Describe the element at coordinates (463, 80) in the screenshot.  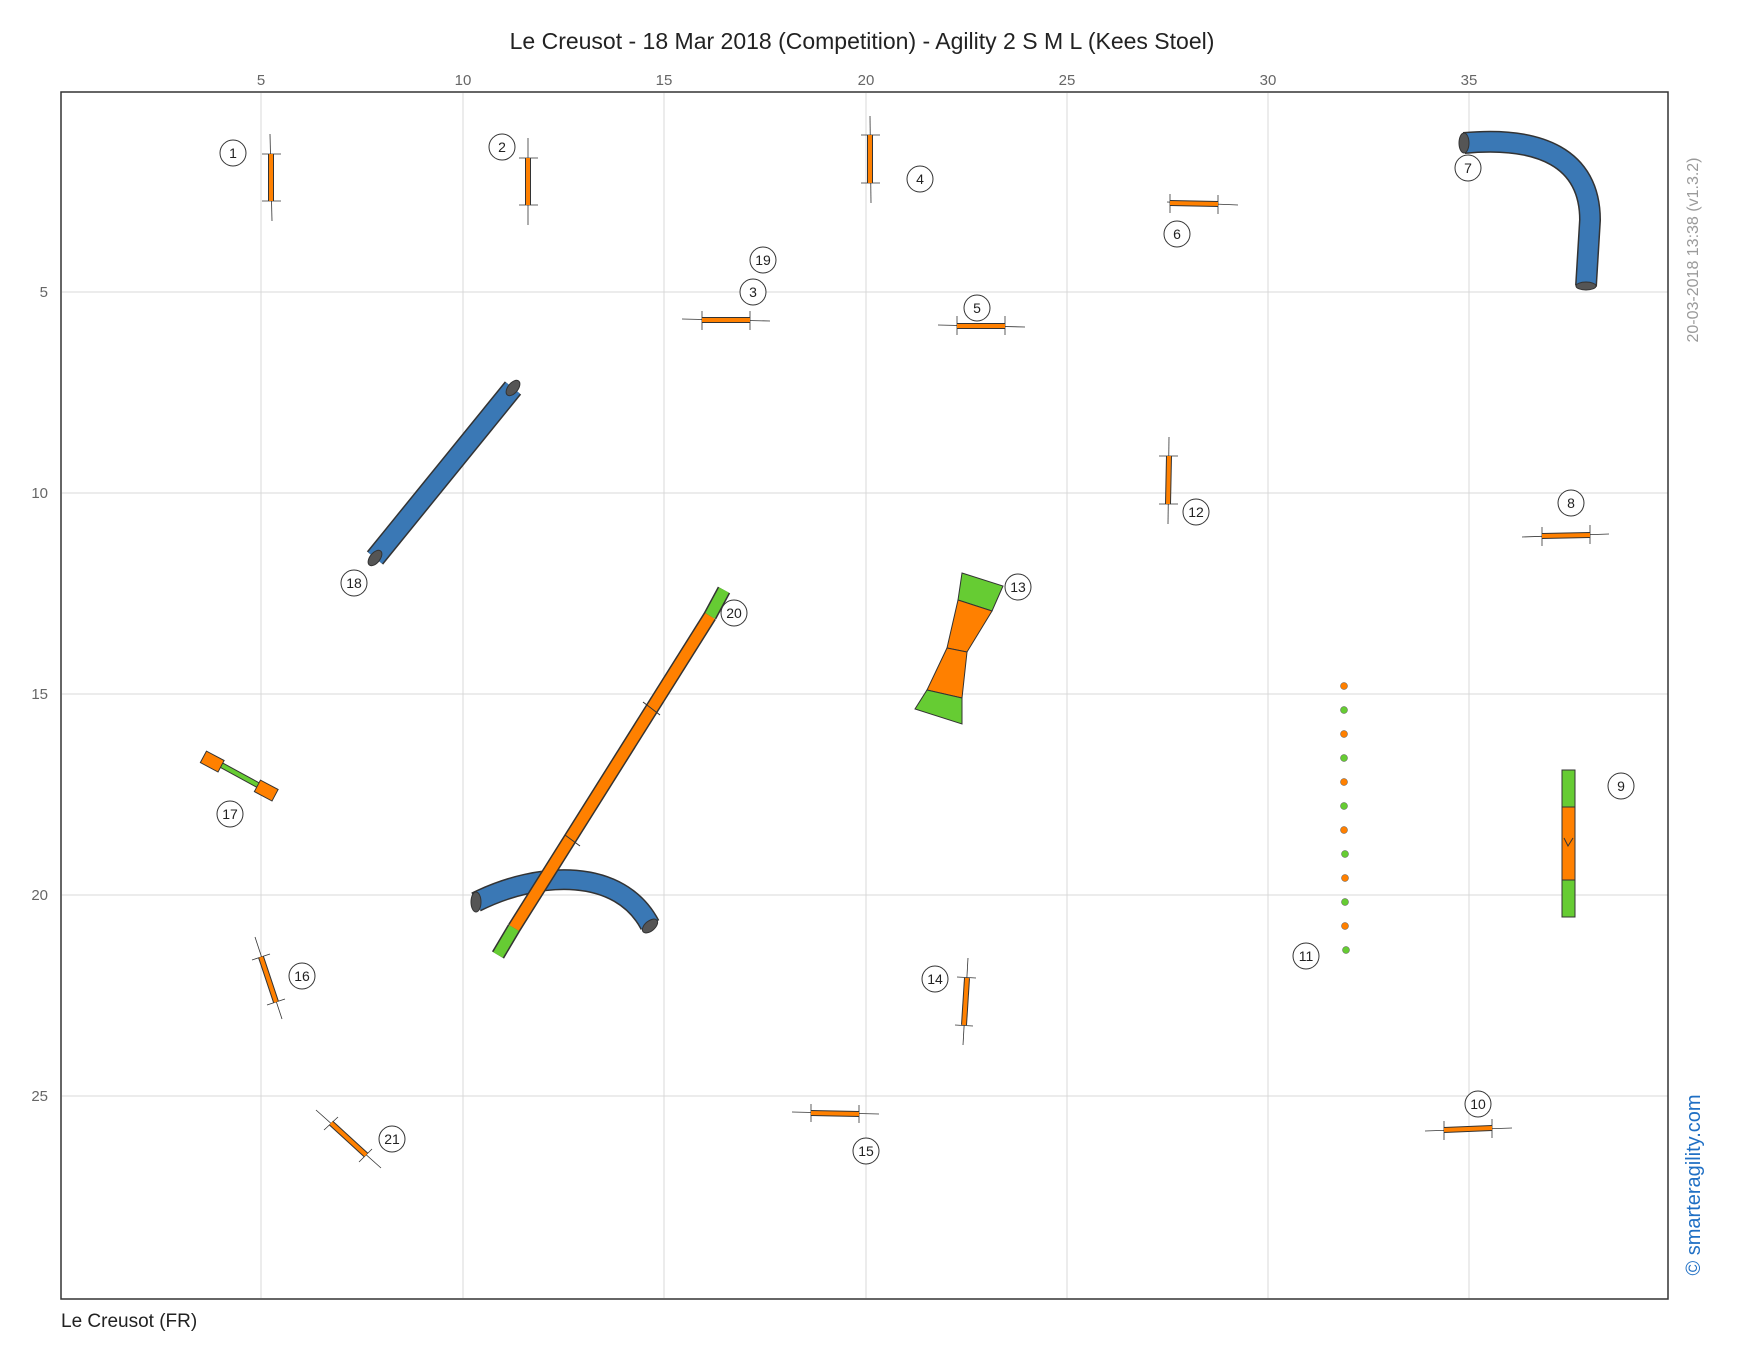
I see `x-tick-label: 10` at that location.